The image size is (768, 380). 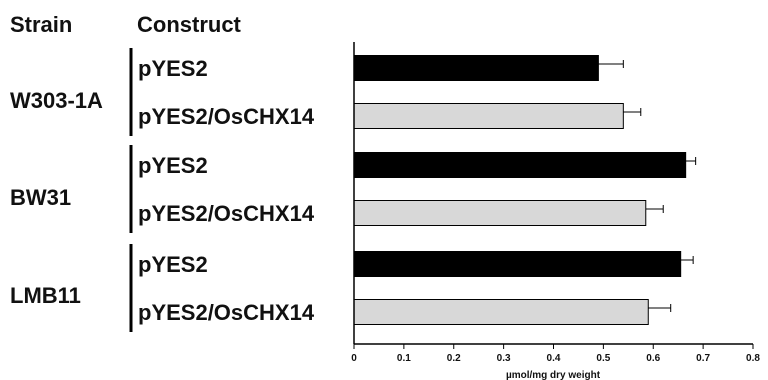 What do you see at coordinates (41, 24) in the screenshot?
I see `strain-header: Strain` at bounding box center [41, 24].